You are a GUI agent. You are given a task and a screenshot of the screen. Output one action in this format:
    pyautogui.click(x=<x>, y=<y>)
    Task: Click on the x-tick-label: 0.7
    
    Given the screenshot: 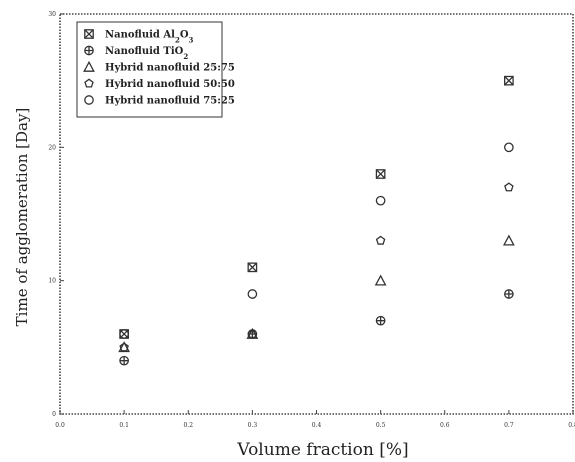 What is the action you would take?
    pyautogui.click(x=509, y=425)
    